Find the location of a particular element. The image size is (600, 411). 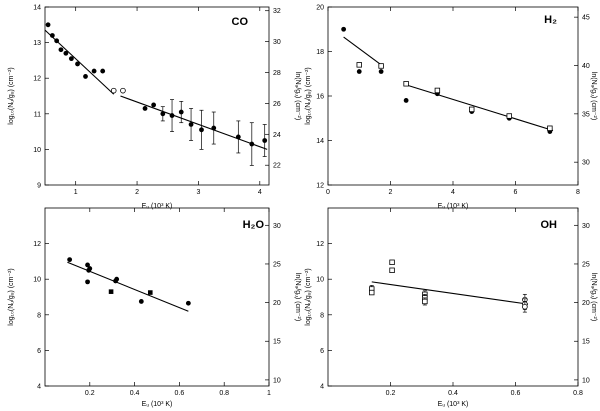

h2-y-tick-label: 16 is located at coordinates (320, 97).